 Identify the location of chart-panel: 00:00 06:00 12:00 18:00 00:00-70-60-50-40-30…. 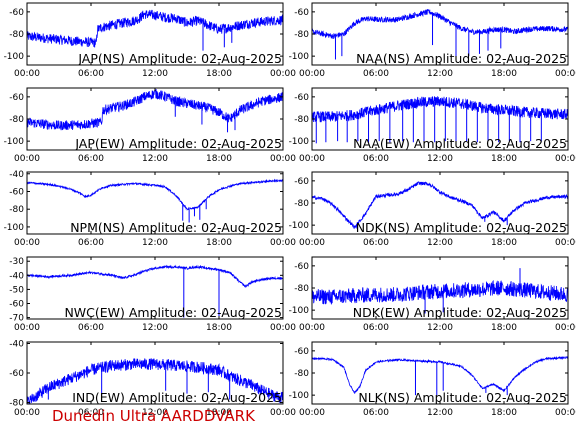
(152, 294).